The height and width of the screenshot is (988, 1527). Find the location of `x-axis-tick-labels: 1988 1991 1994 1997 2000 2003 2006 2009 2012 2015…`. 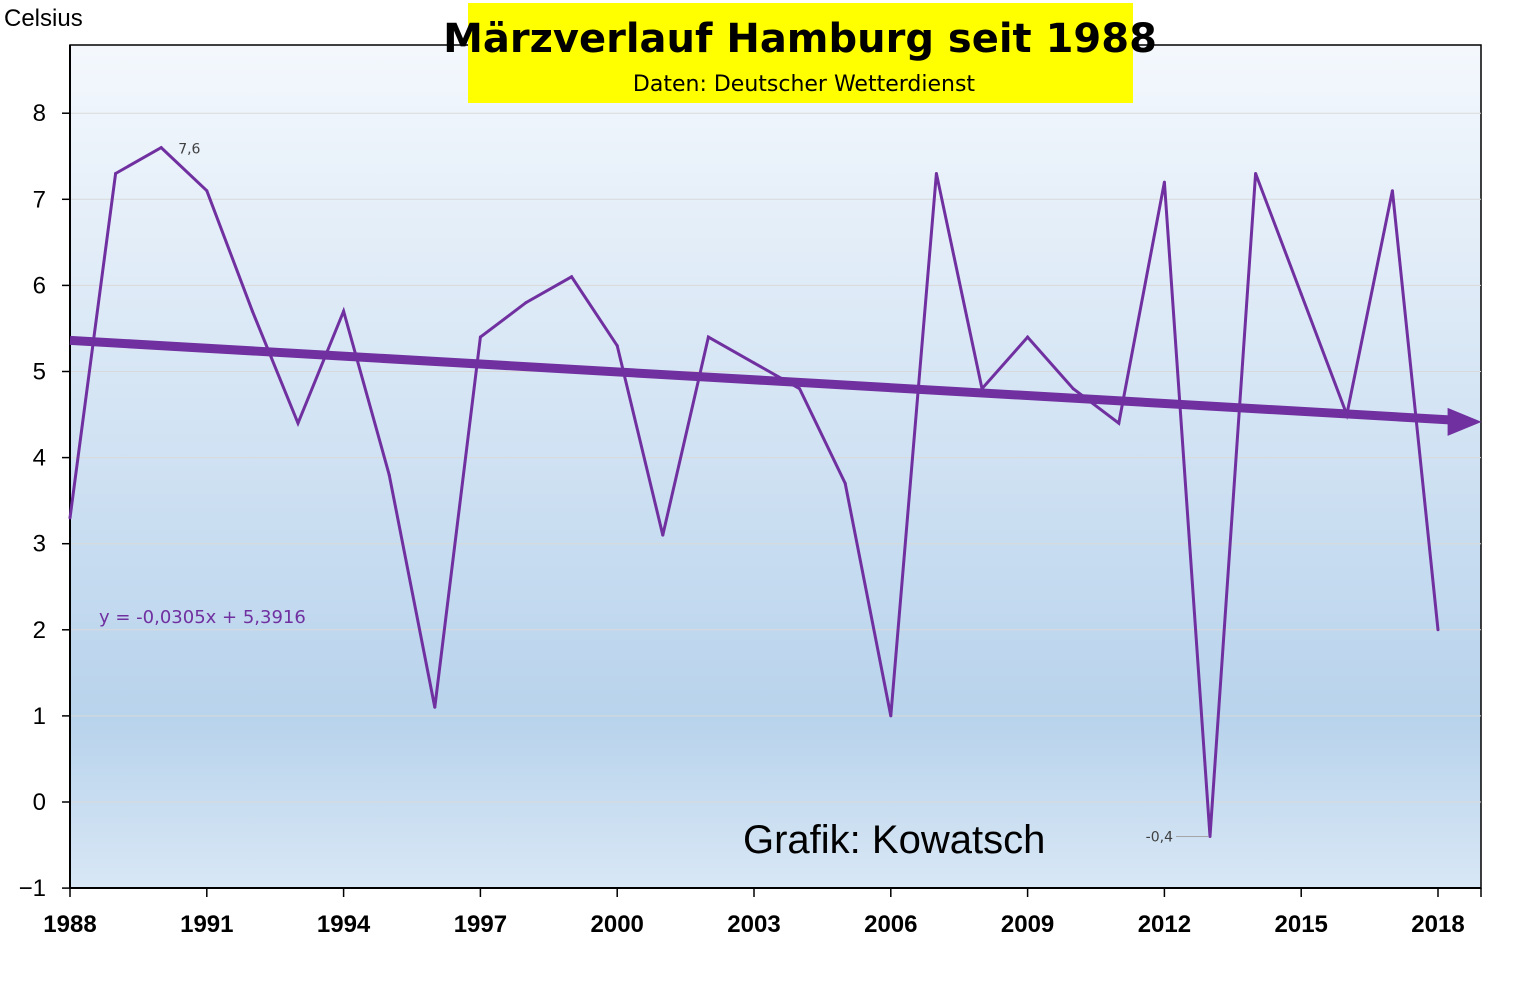

x-axis-tick-labels: 1988 1991 1994 1997 2000 2003 2006 2009 2012 2015… is located at coordinates (753, 924).